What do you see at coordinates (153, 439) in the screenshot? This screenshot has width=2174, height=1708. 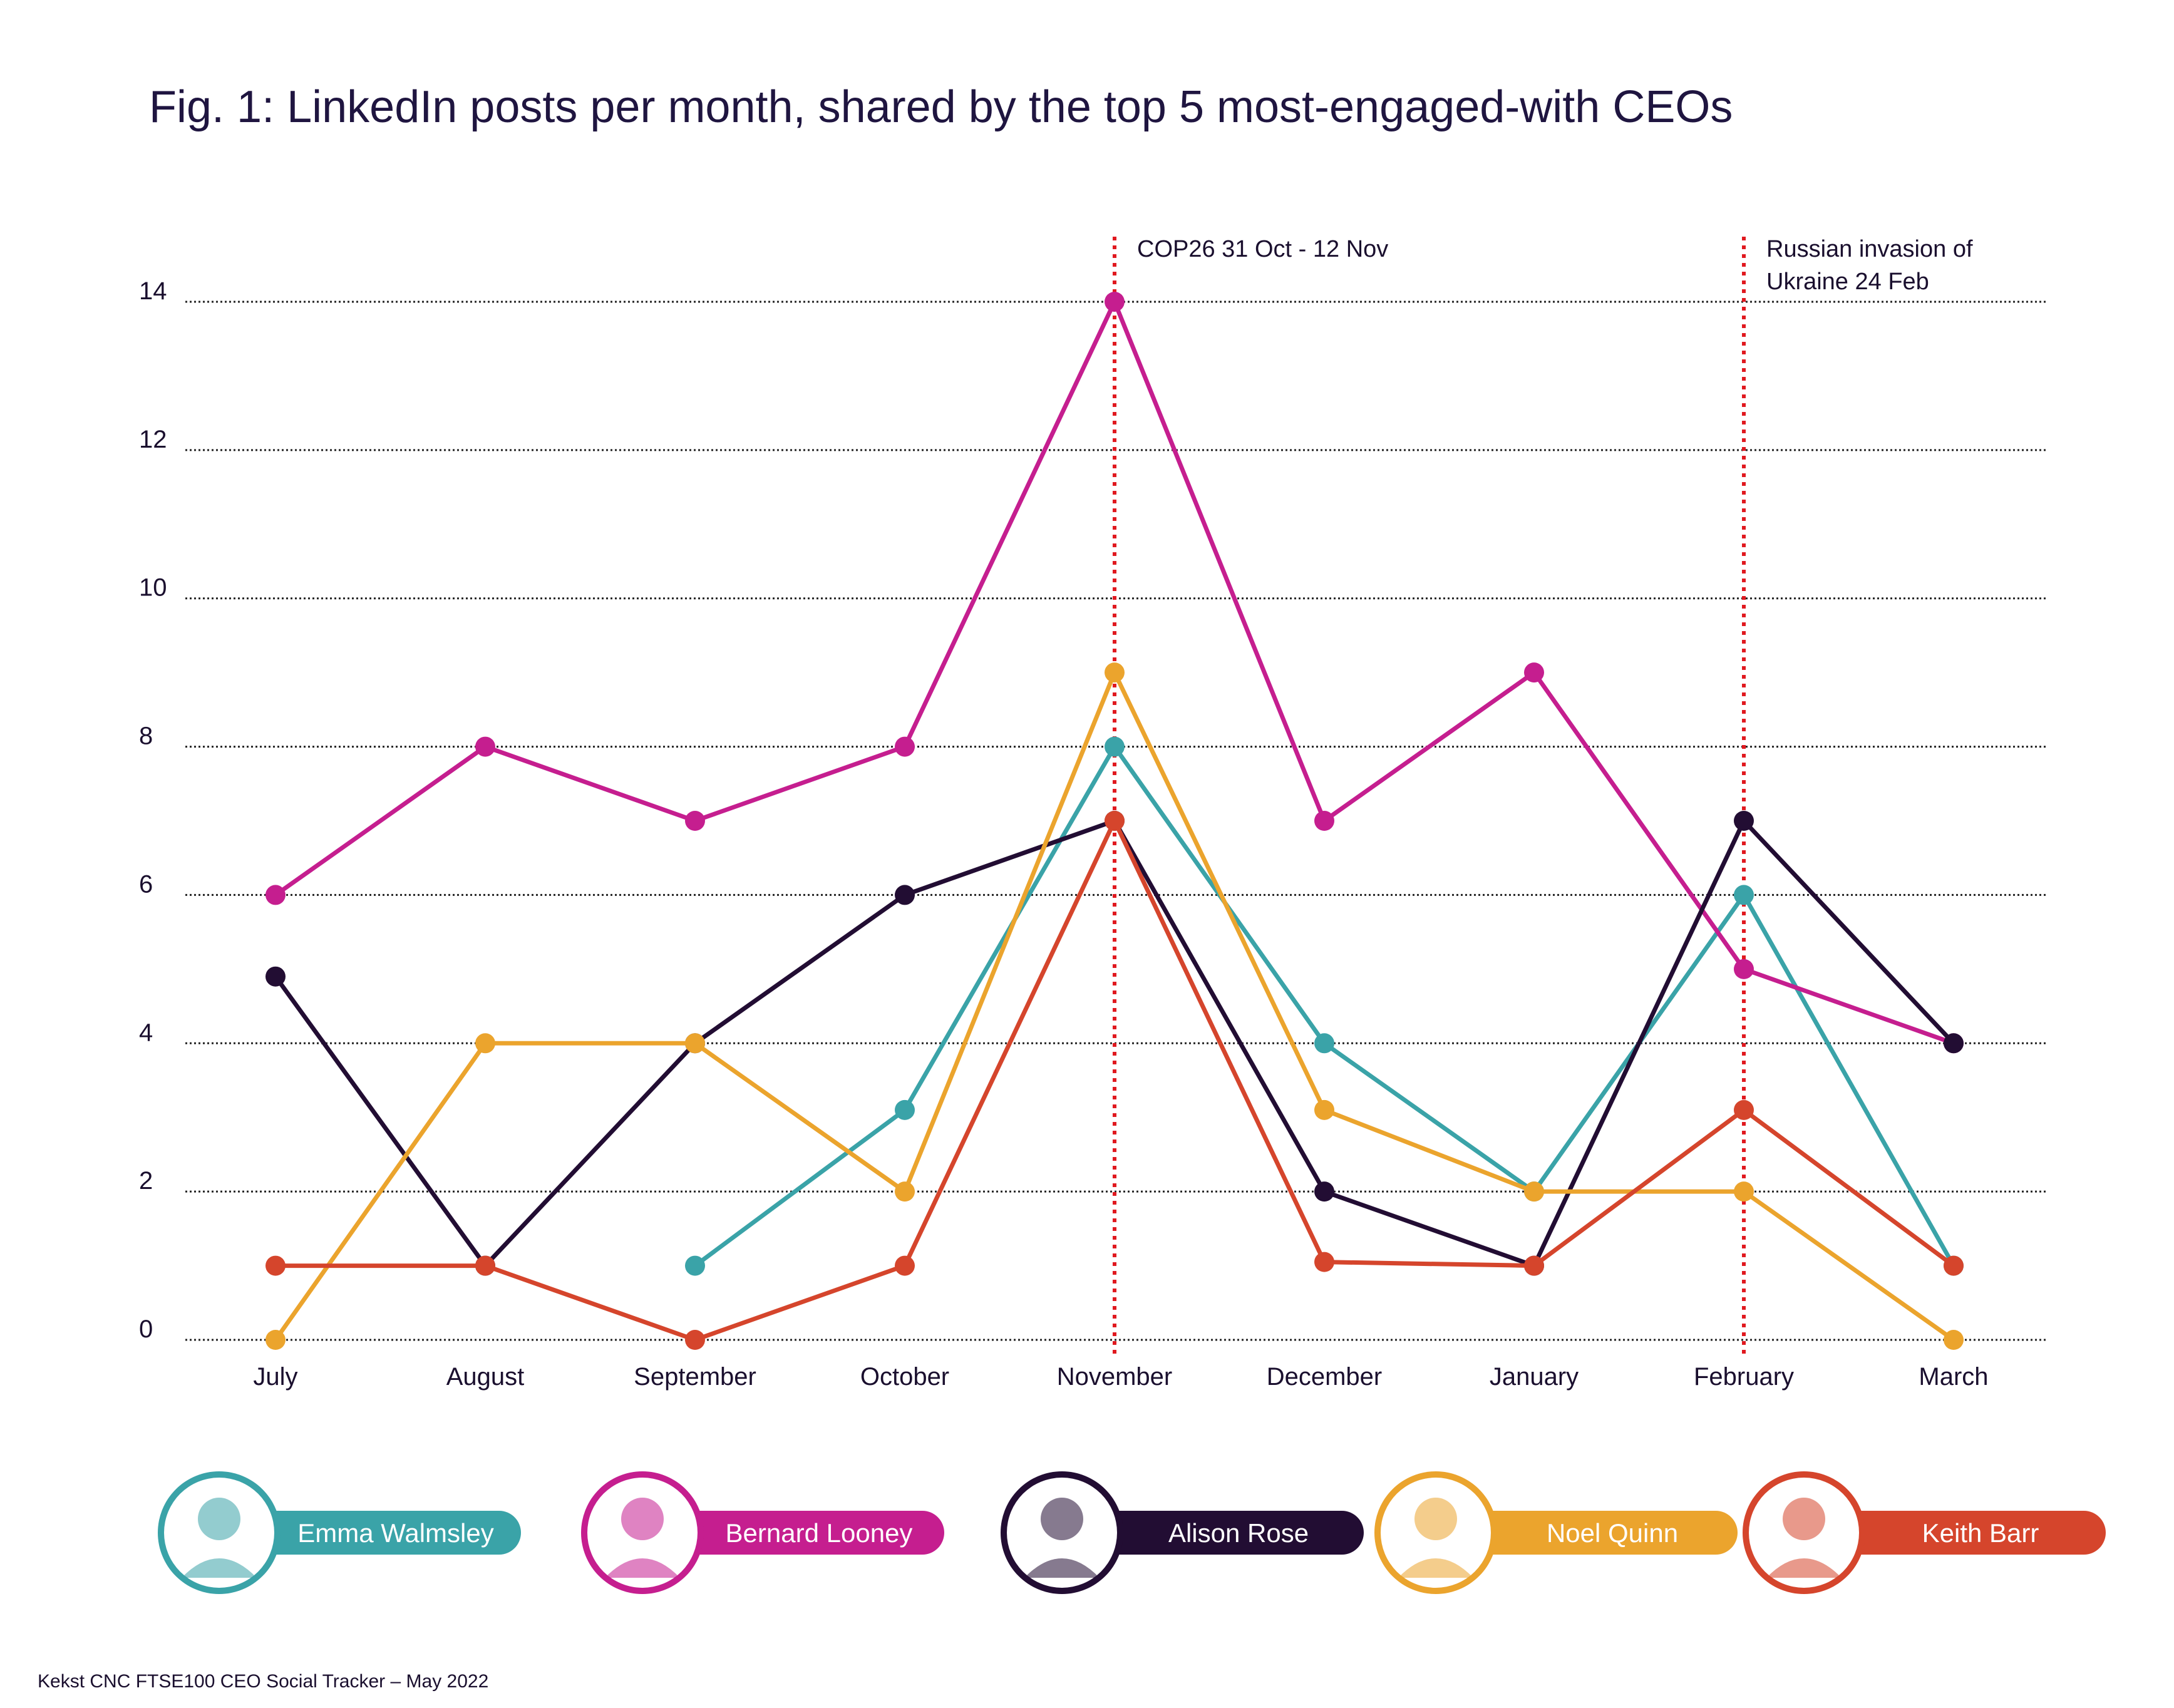 I see `y-tick-label: 12` at bounding box center [153, 439].